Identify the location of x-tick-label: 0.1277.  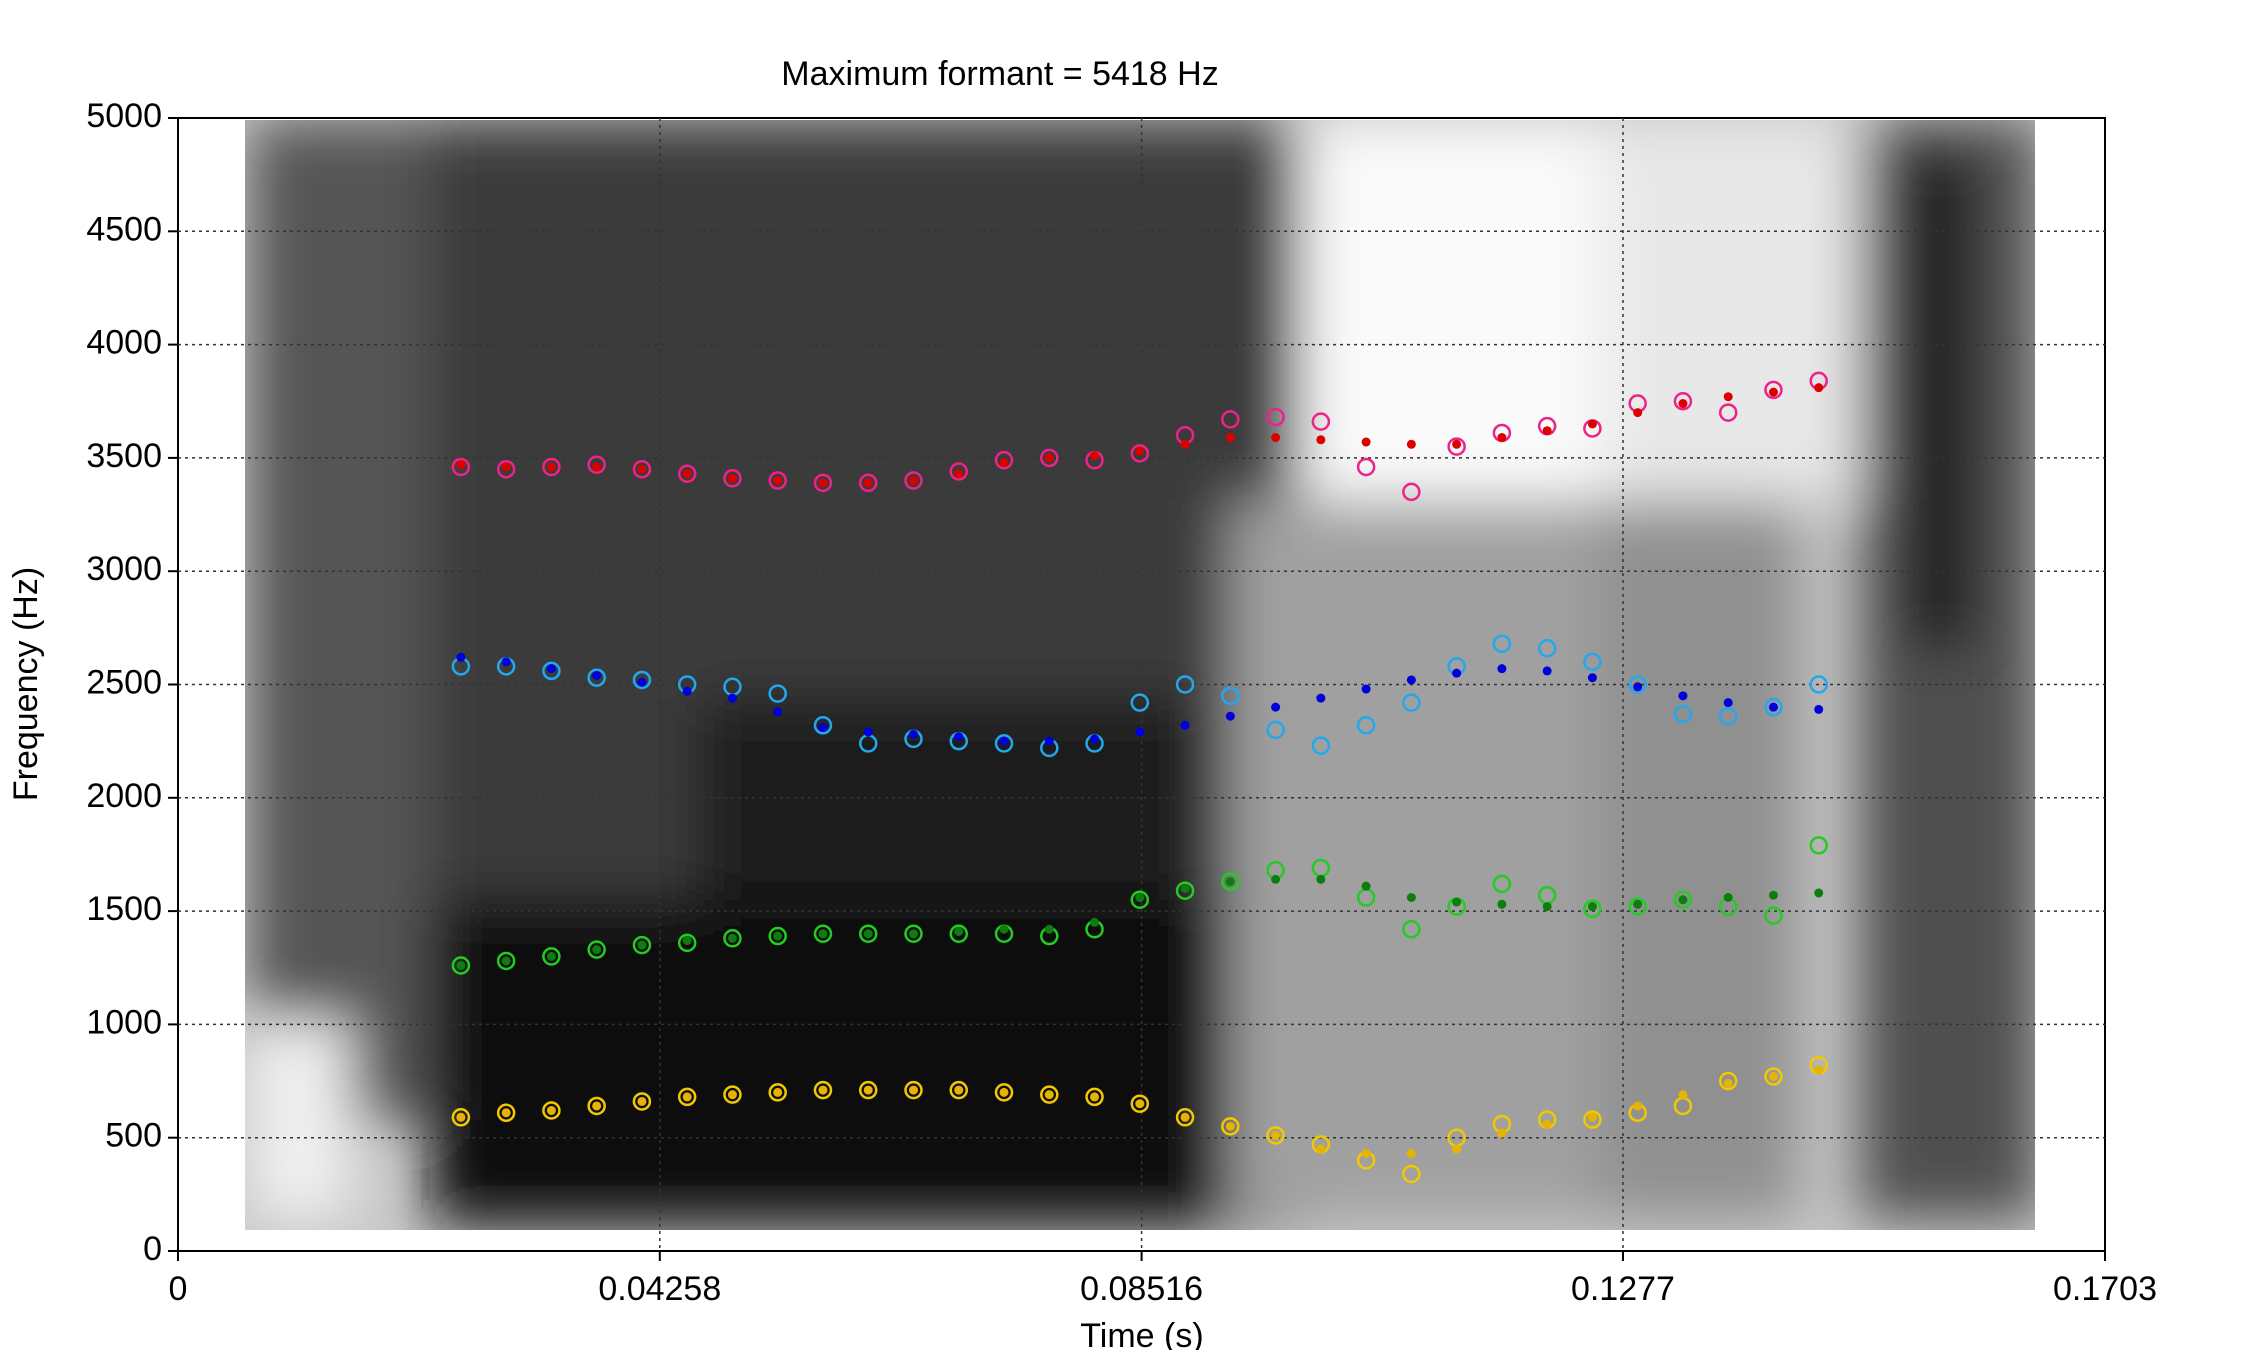
(1623, 1289).